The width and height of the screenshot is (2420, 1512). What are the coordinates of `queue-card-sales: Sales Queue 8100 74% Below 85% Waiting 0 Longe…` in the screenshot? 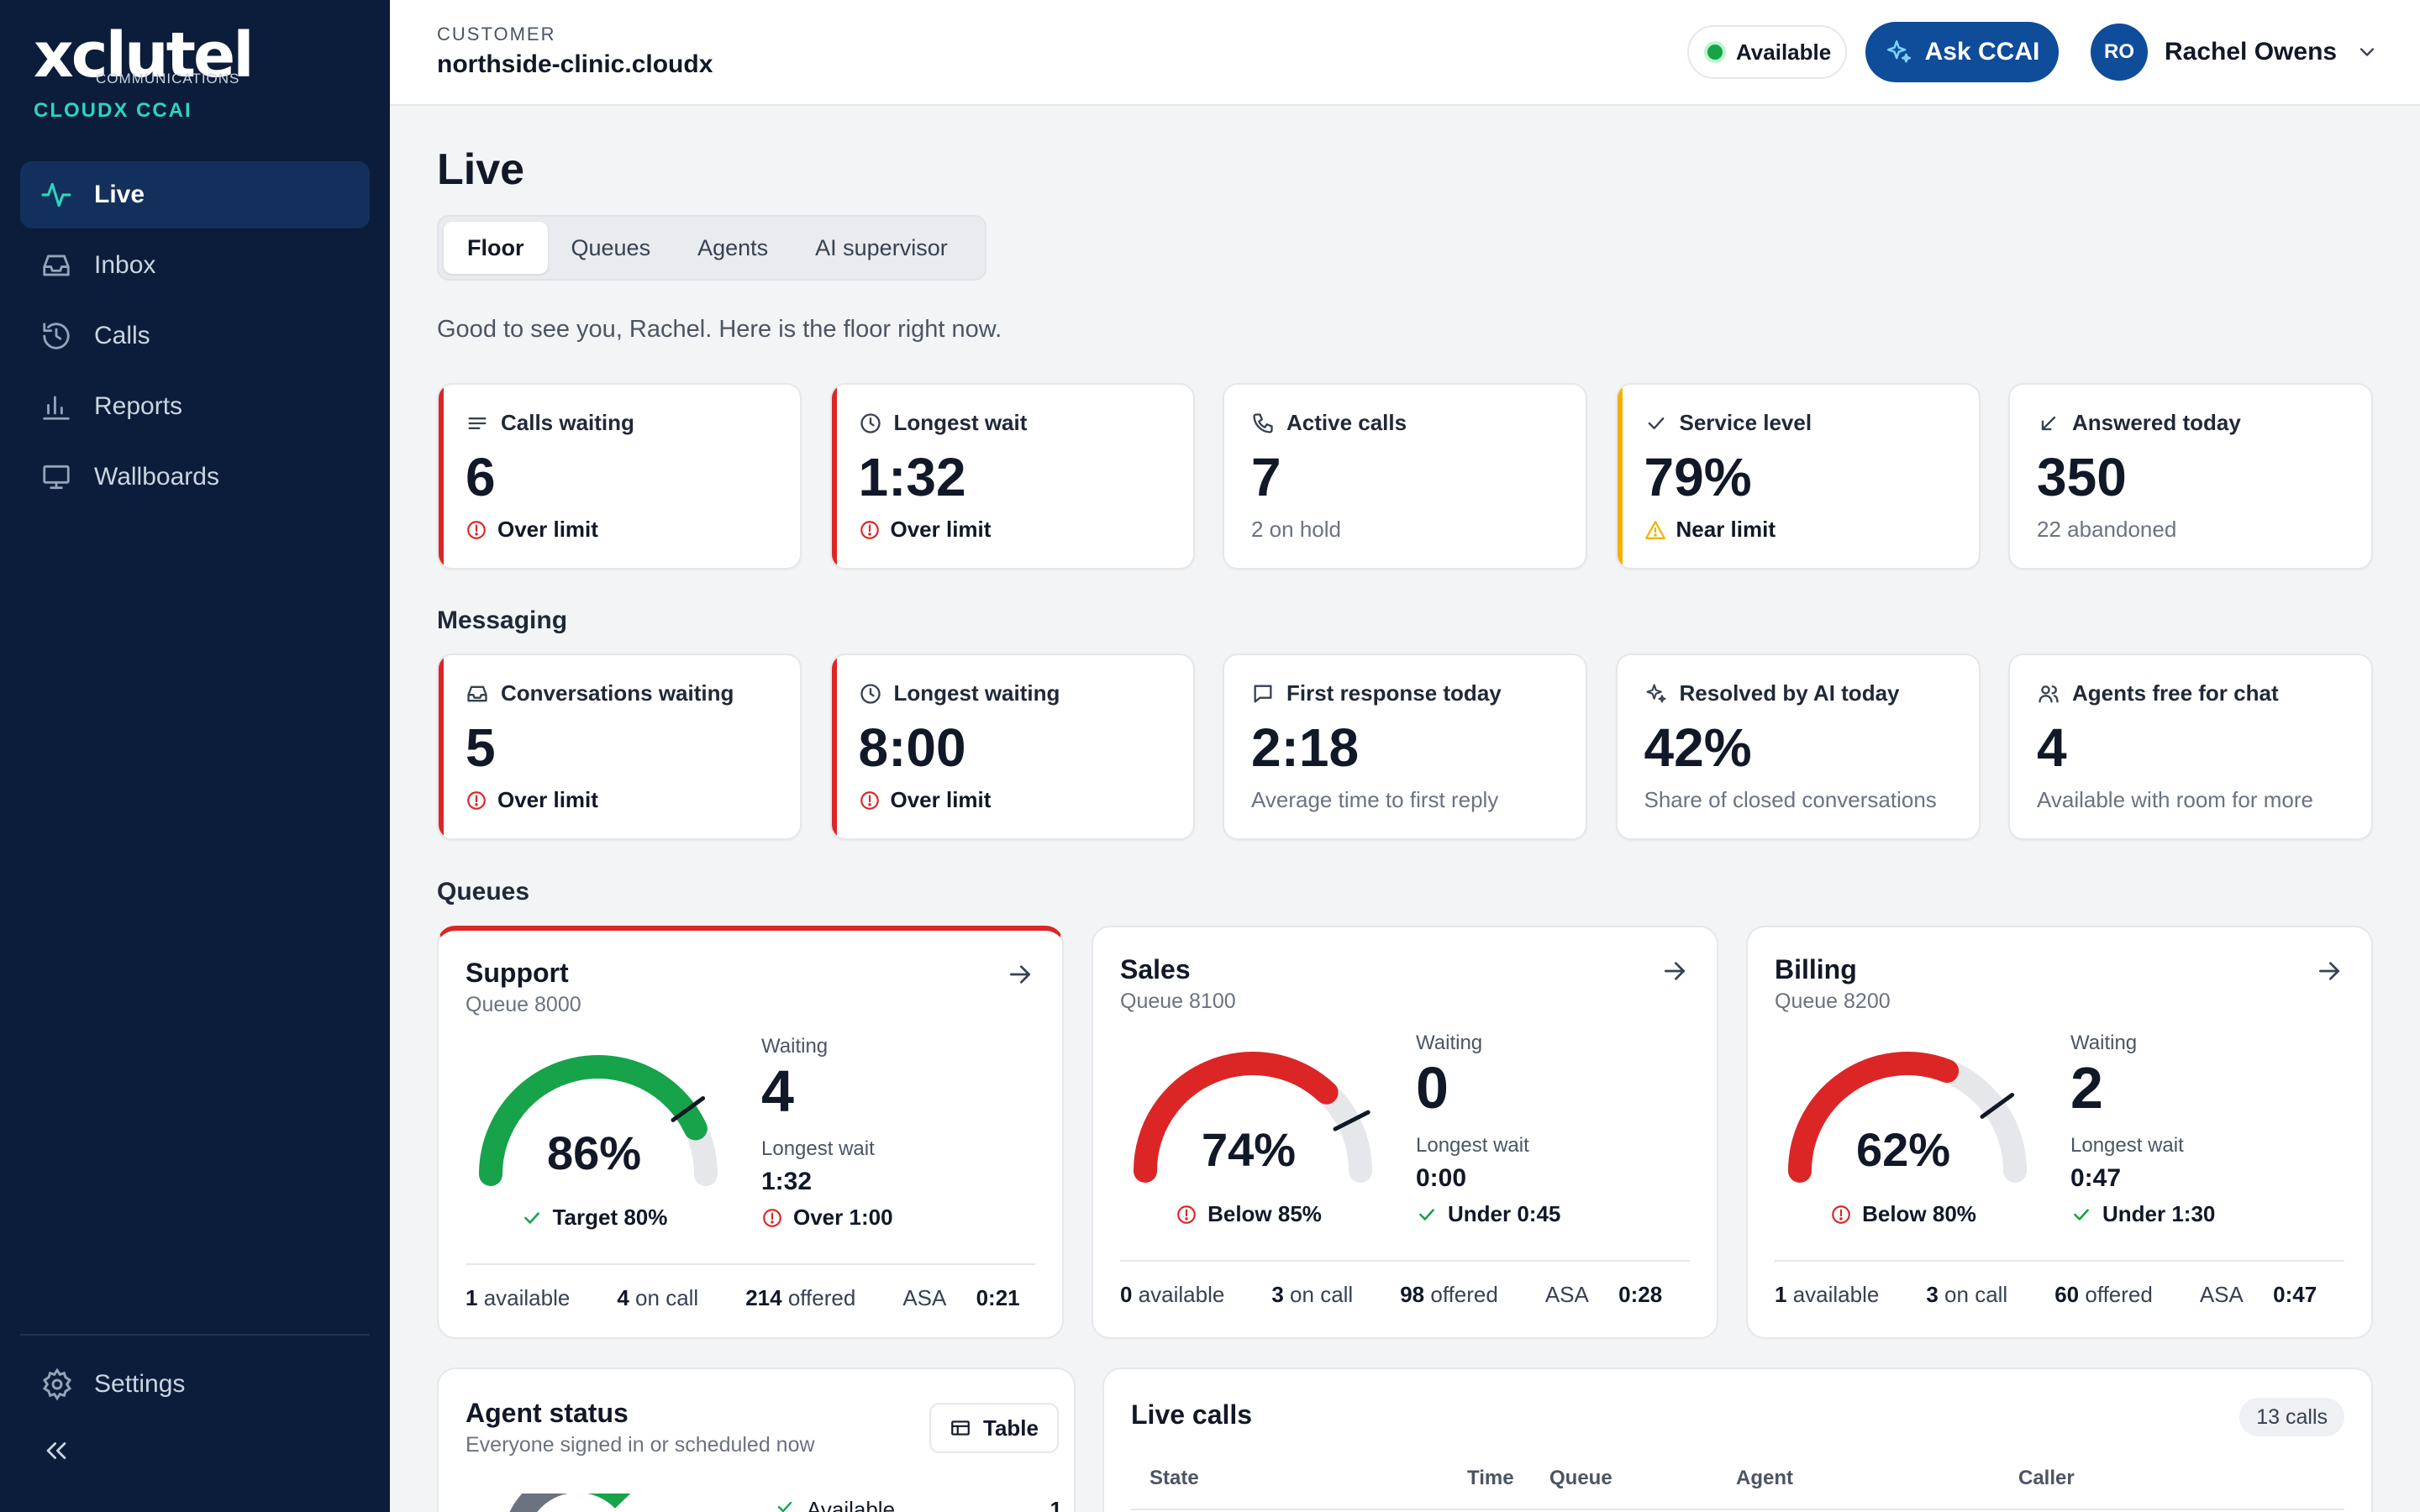 It's located at (1405, 1132).